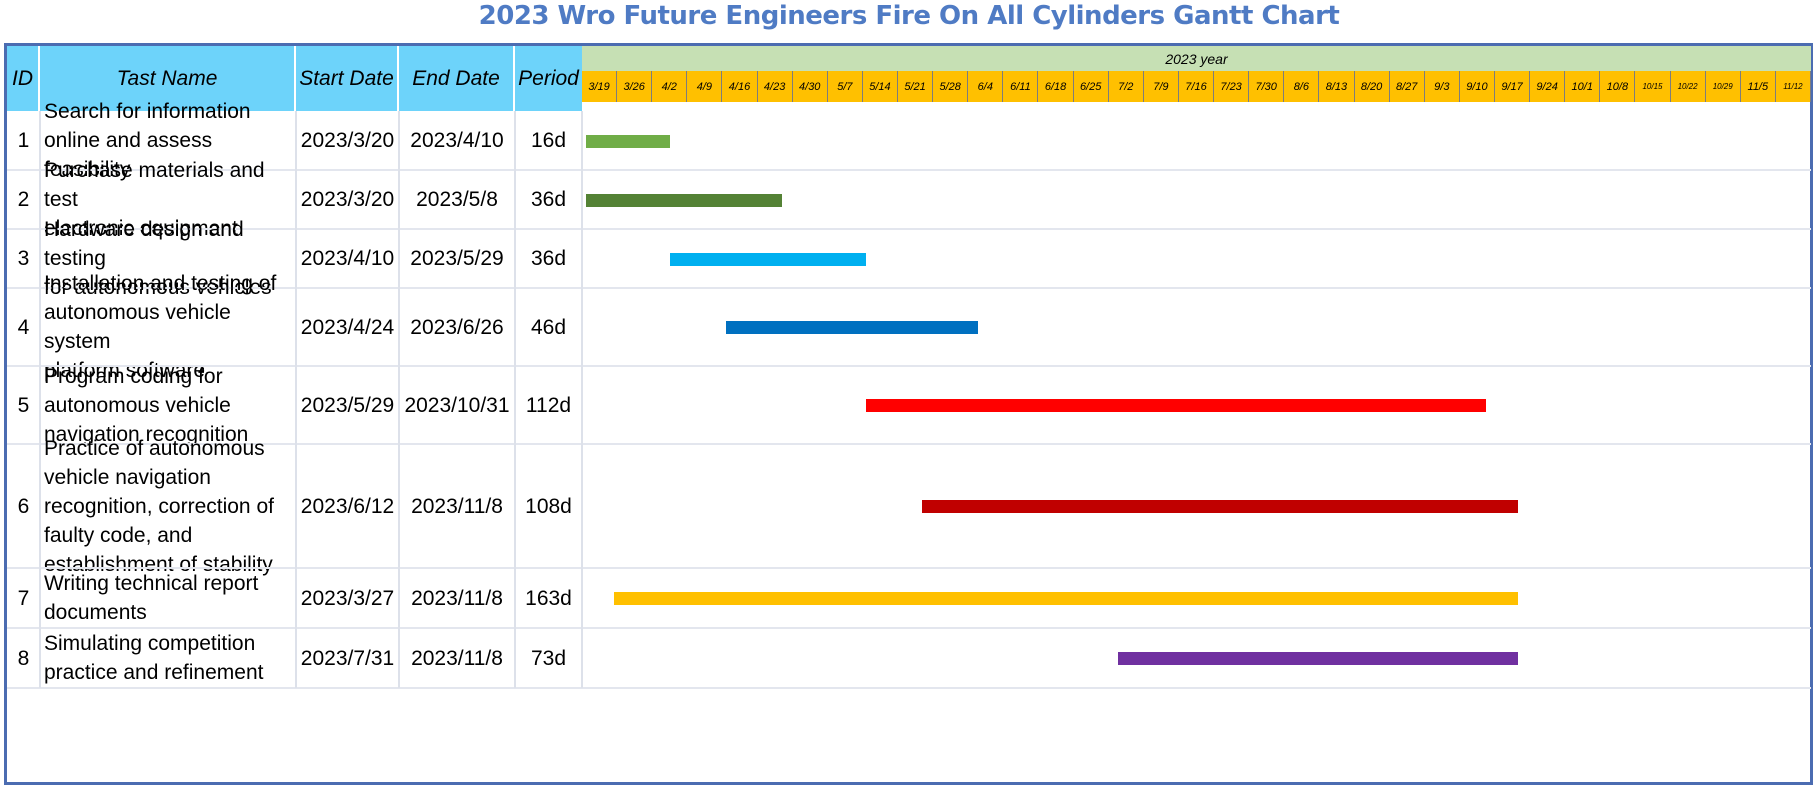  I want to click on week-label: 7/23, so click(1232, 86).